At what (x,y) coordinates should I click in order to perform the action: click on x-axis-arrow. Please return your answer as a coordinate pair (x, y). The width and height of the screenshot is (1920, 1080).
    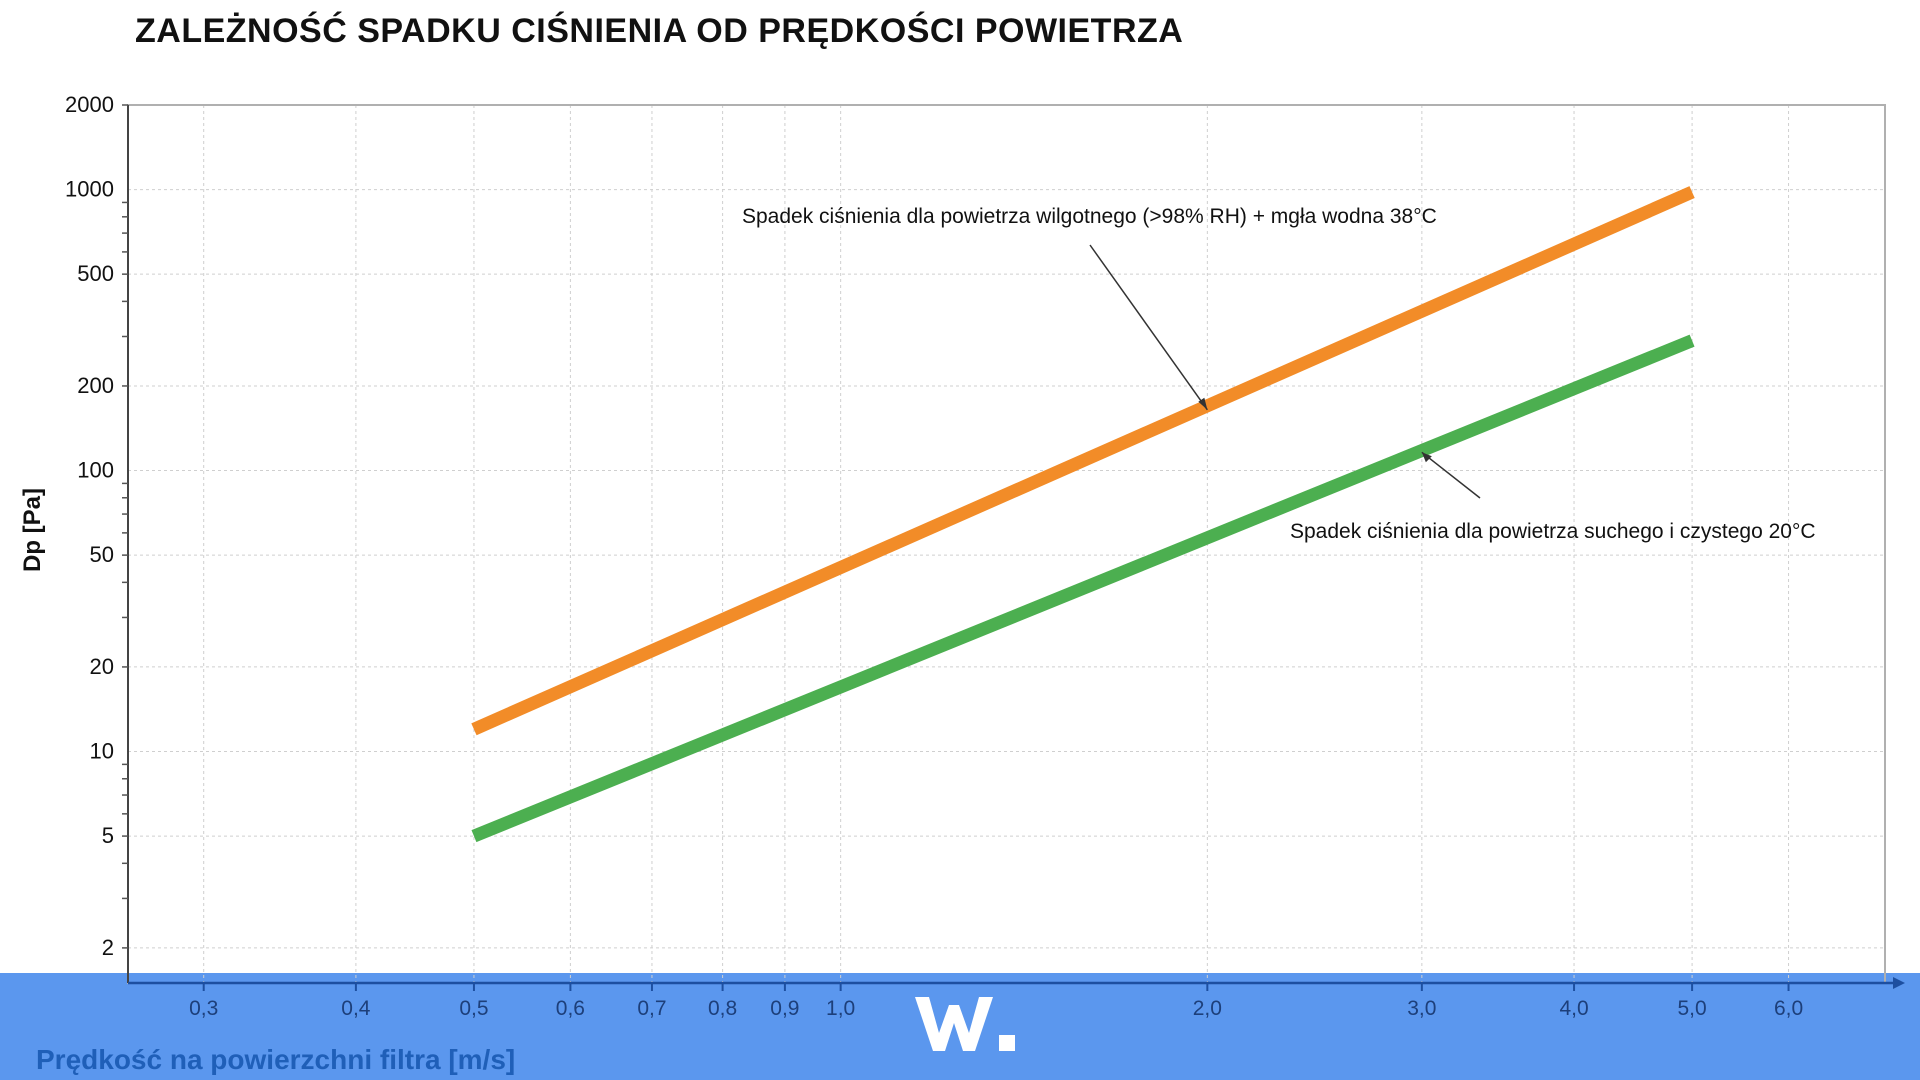
    Looking at the image, I should click on (1899, 983).